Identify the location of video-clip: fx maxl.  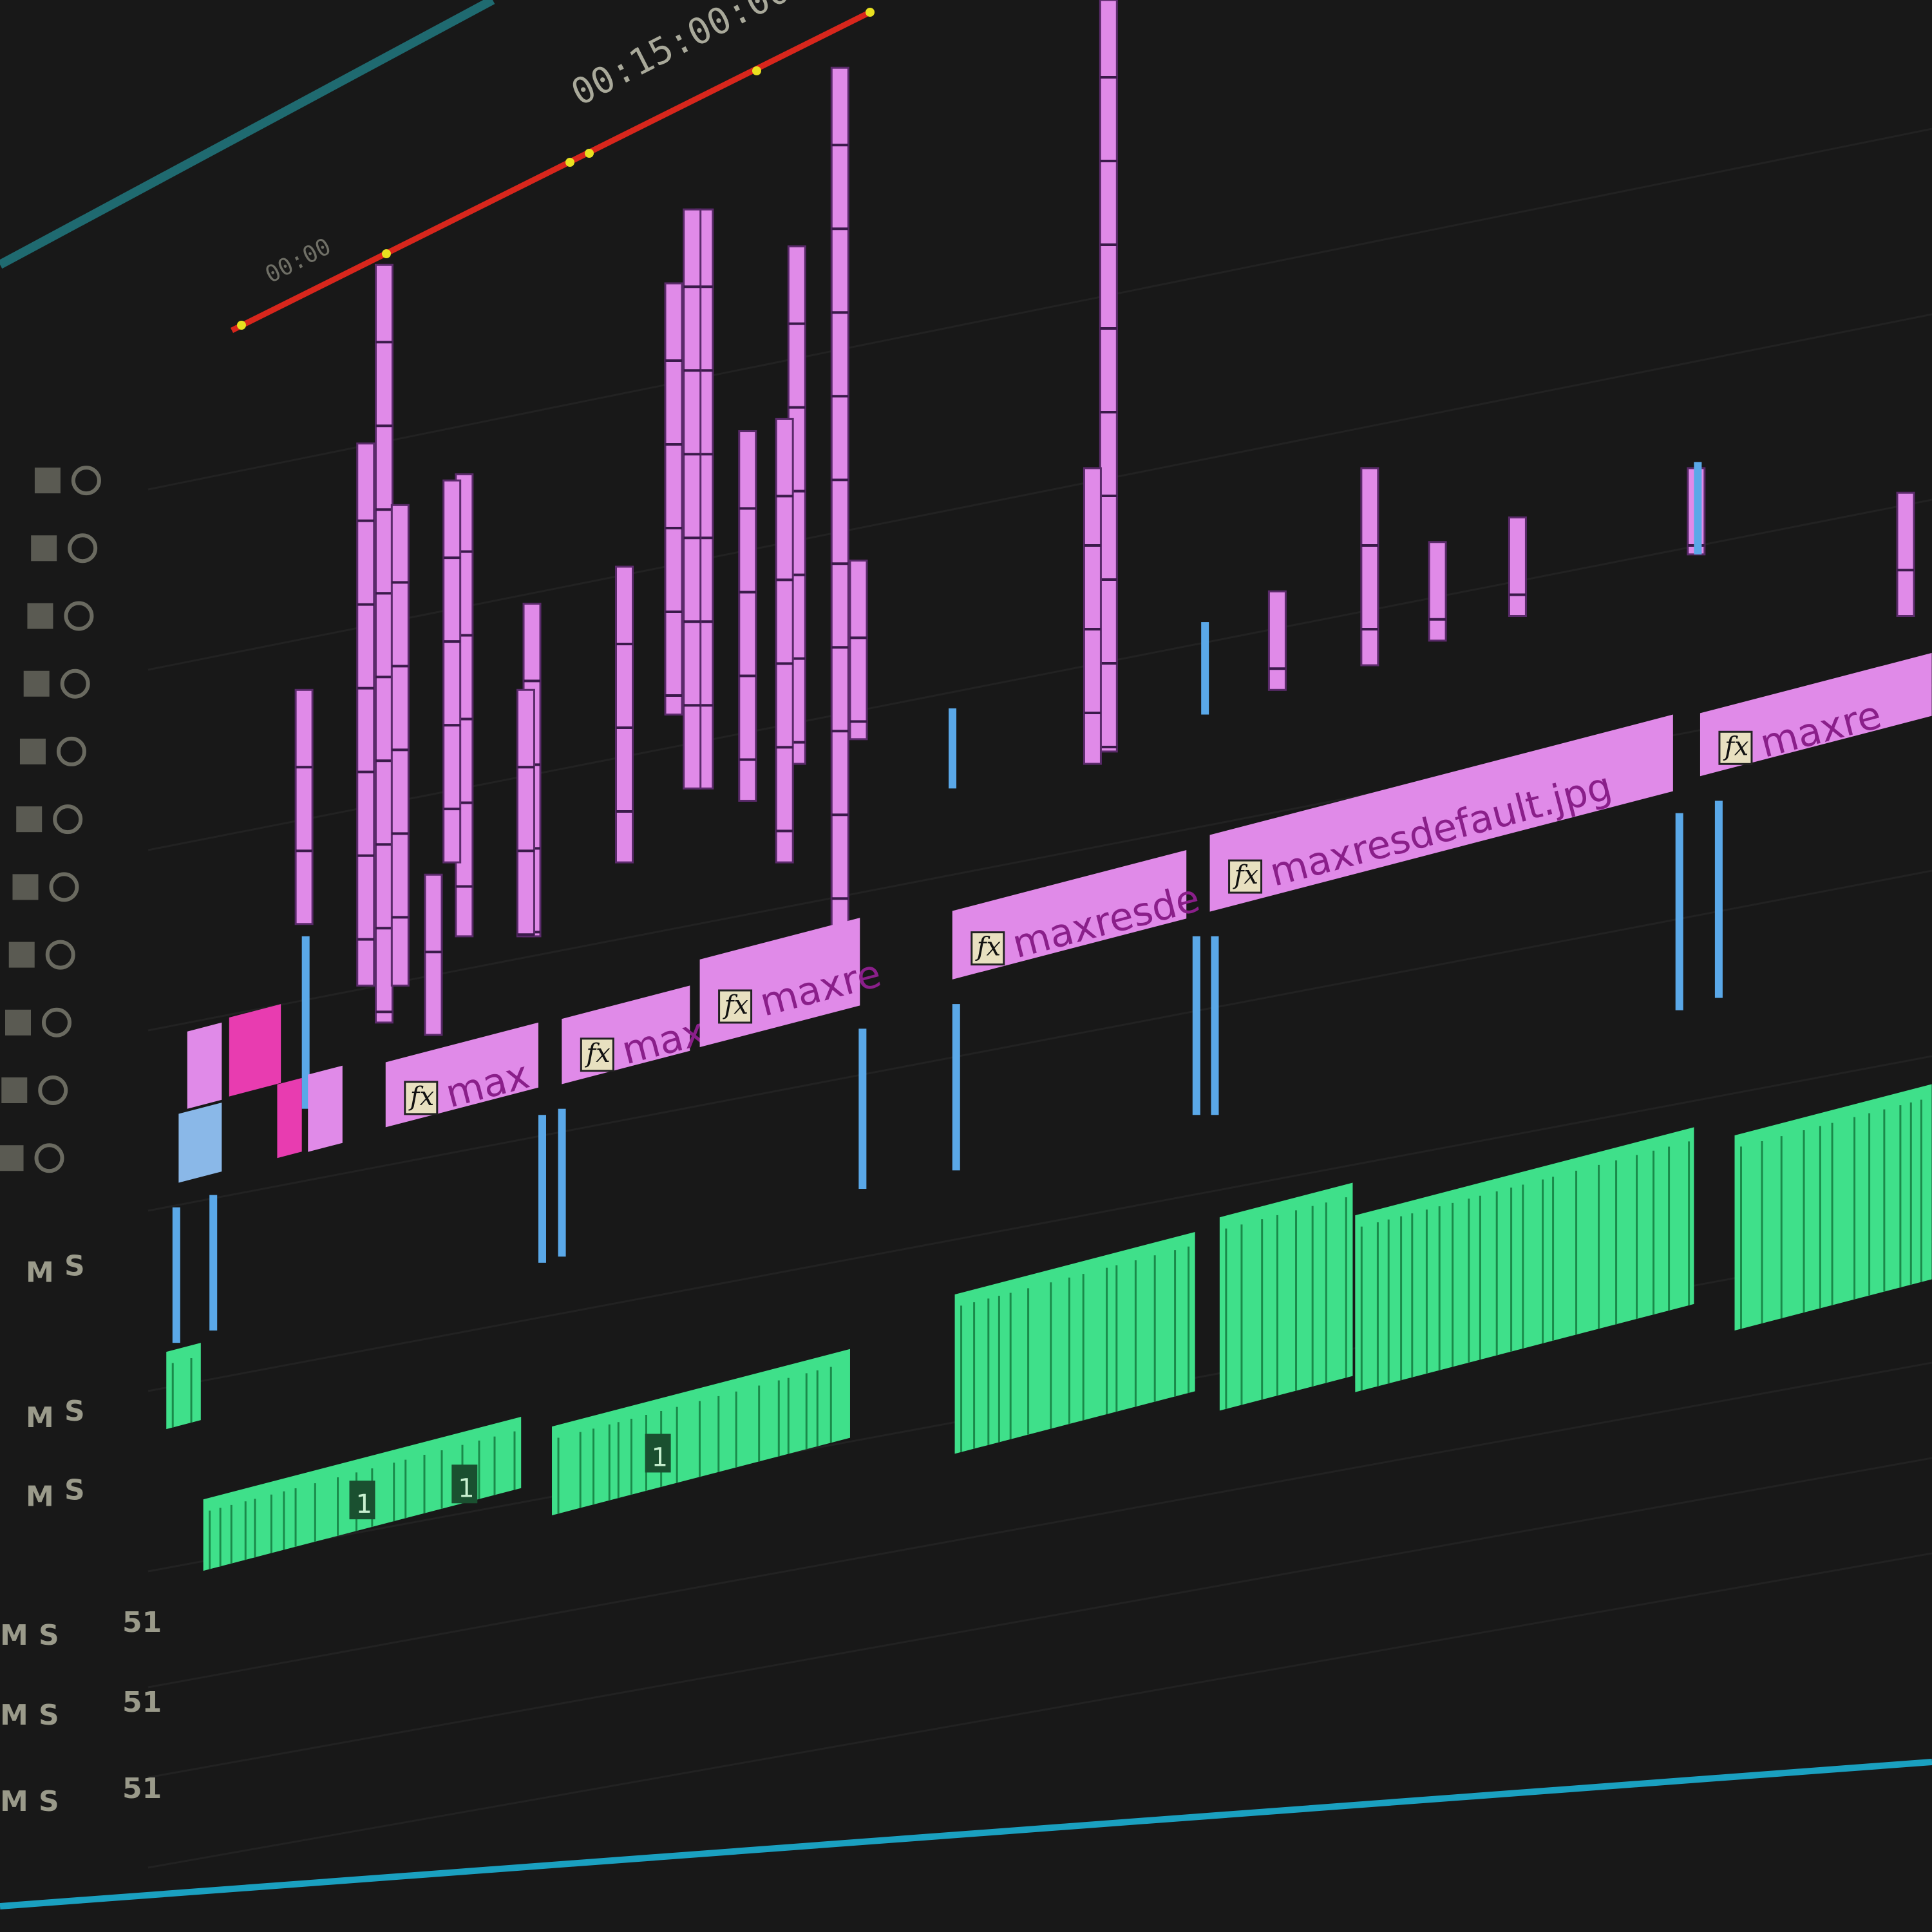
(641, 1034).